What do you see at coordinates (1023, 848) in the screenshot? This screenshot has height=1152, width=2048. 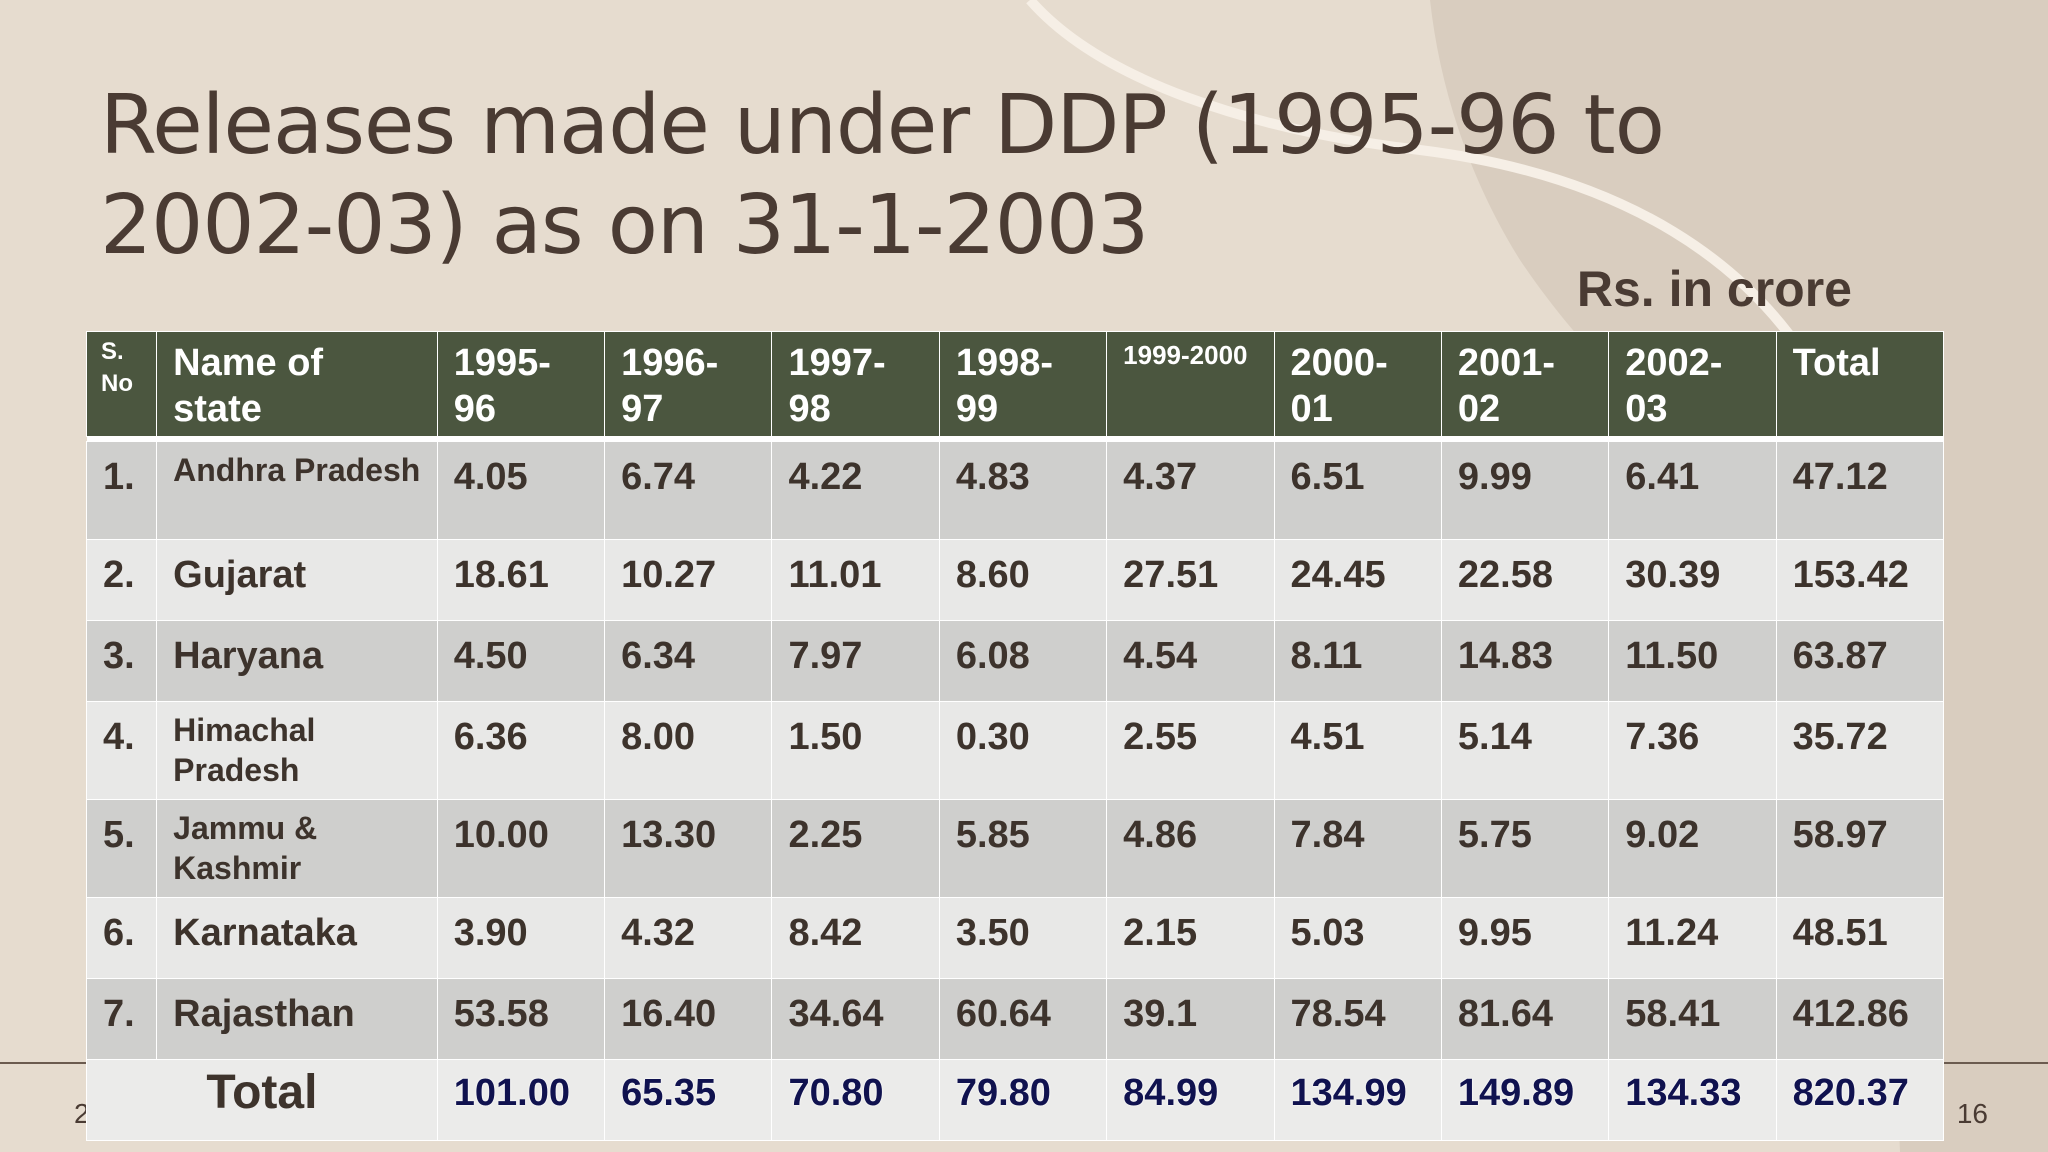 I see `row-value: 5.85` at bounding box center [1023, 848].